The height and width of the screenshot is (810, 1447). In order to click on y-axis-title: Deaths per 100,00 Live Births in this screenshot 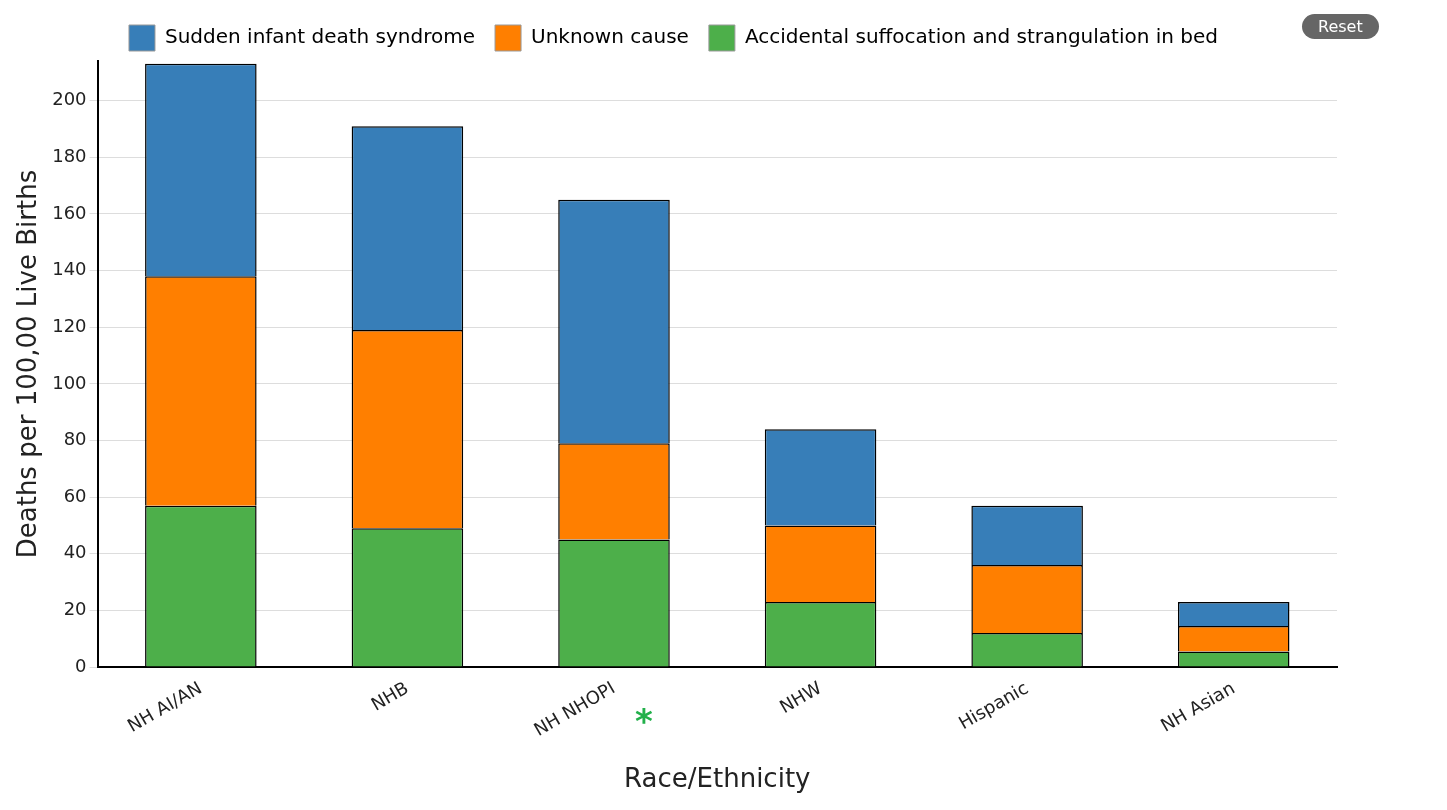, I will do `click(27, 364)`.